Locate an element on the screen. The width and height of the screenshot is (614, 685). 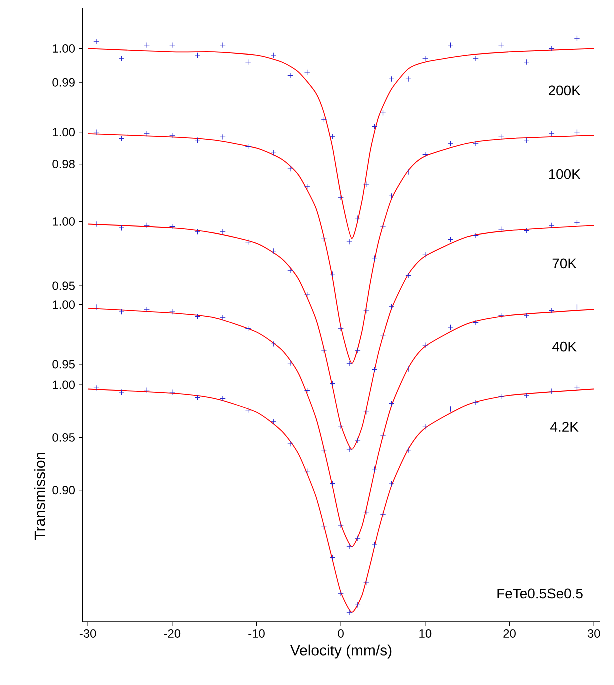
x-axis-title: Velocity (mm/s) is located at coordinates (341, 651).